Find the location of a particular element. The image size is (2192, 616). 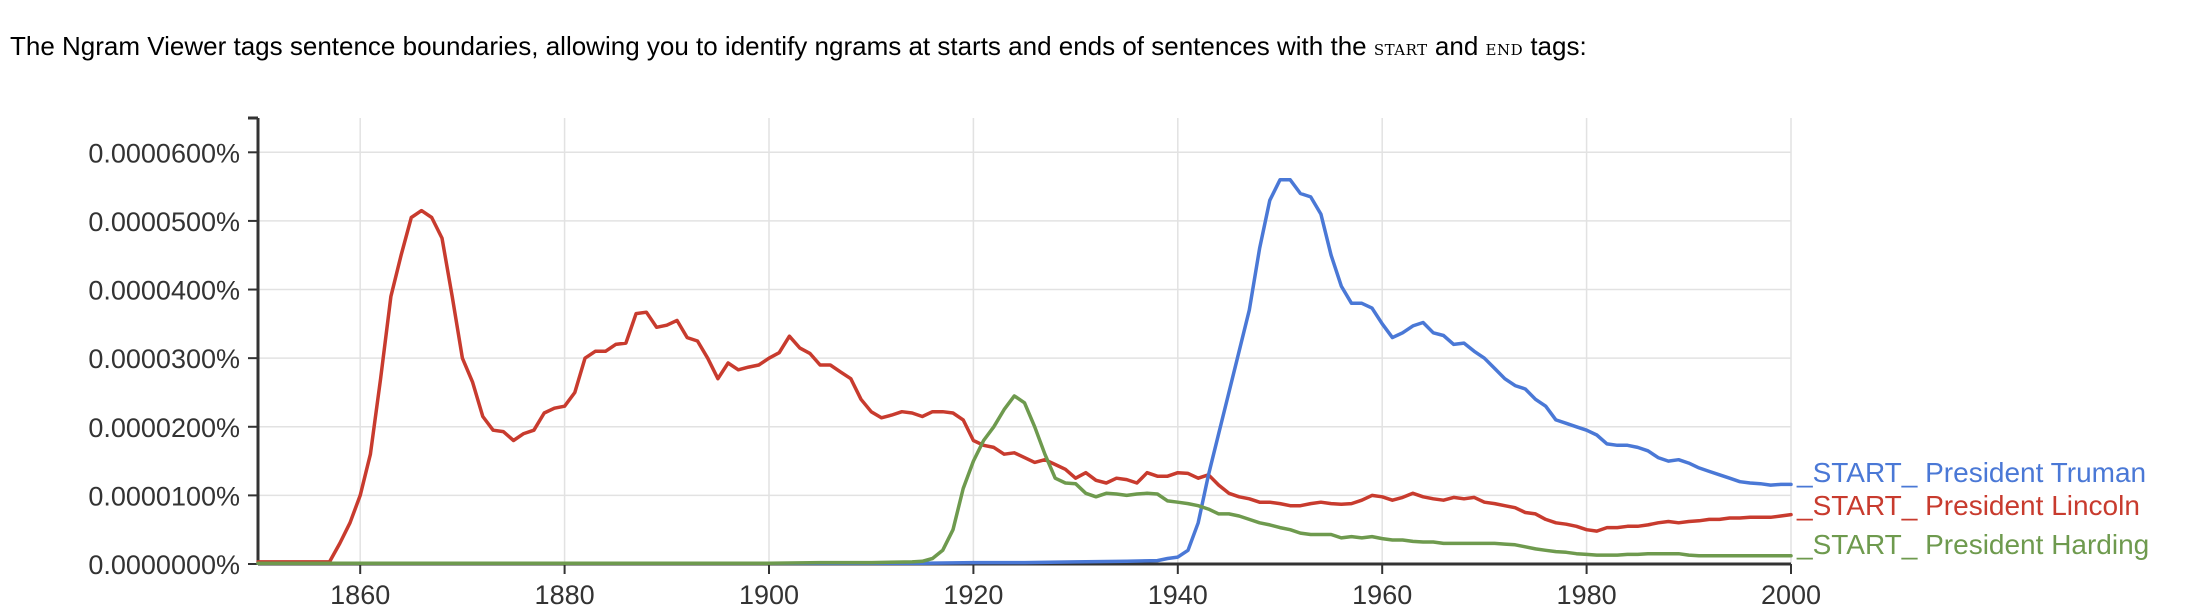

x-tick-label: 1880 is located at coordinates (565, 595).